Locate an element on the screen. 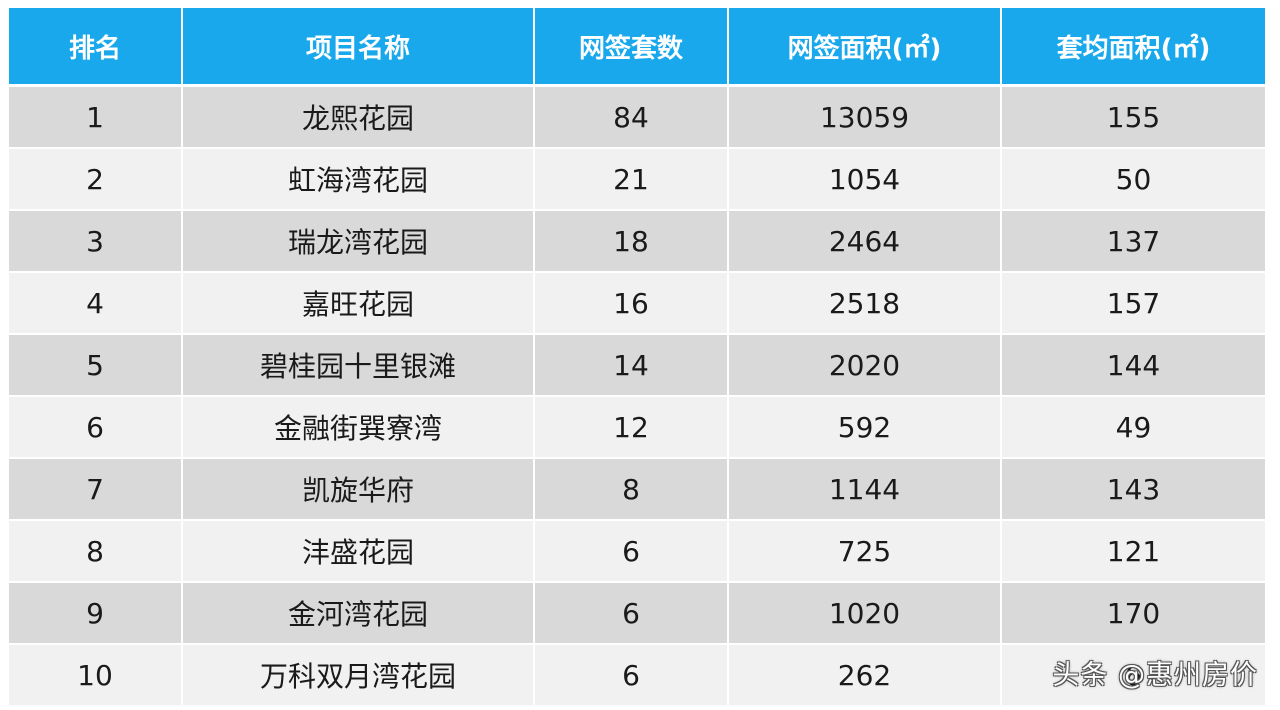 The height and width of the screenshot is (710, 1280). cell-signed-units: 12 is located at coordinates (632, 428).